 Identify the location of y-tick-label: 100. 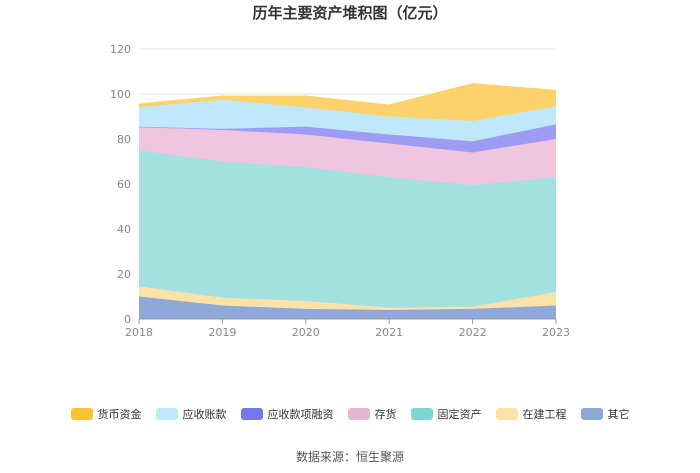
(120, 94).